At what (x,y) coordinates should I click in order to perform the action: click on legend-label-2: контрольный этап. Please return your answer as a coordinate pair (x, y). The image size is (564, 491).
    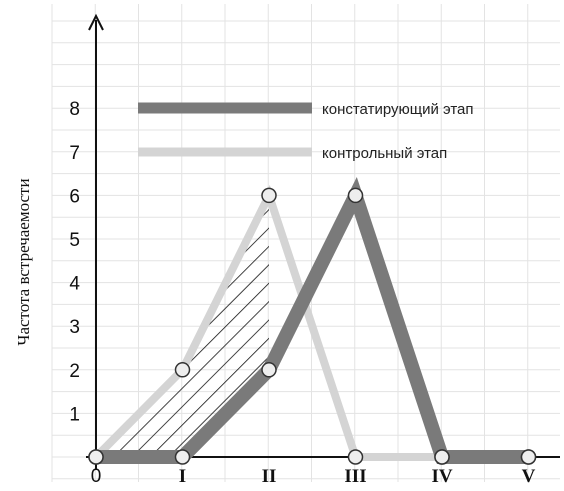
    Looking at the image, I should click on (384, 153).